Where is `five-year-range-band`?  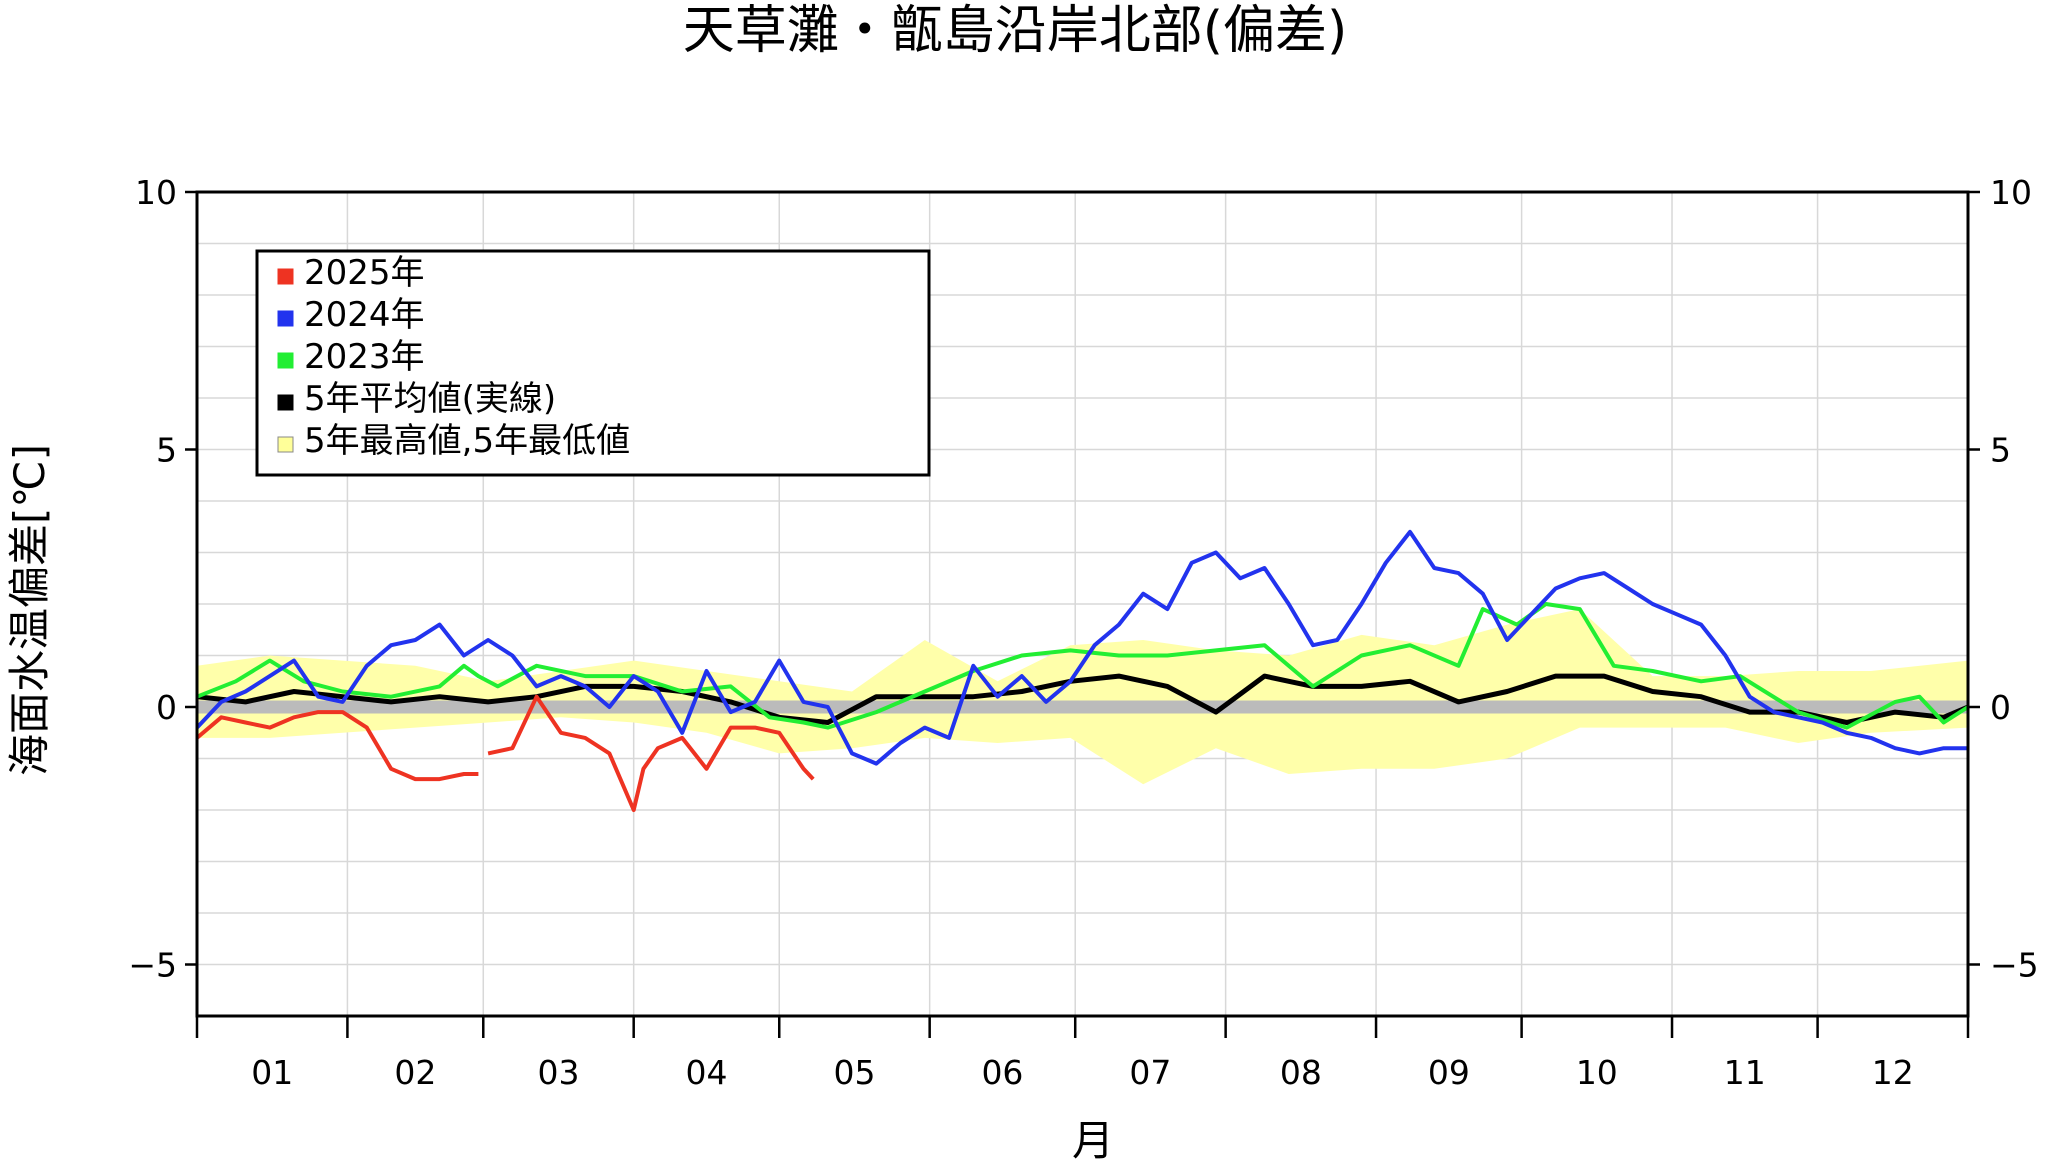
five-year-range-band is located at coordinates (1082, 697).